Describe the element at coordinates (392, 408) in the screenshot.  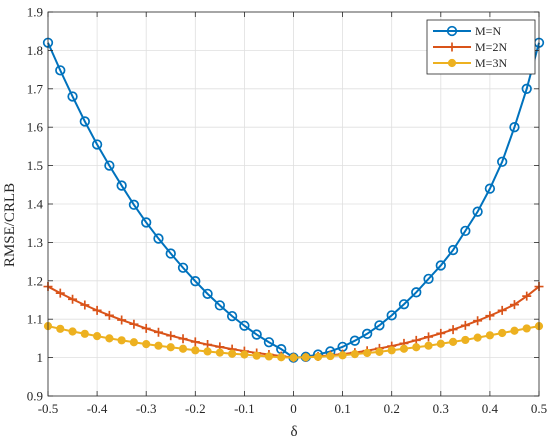
I see `x-tick-label: 0.2` at that location.